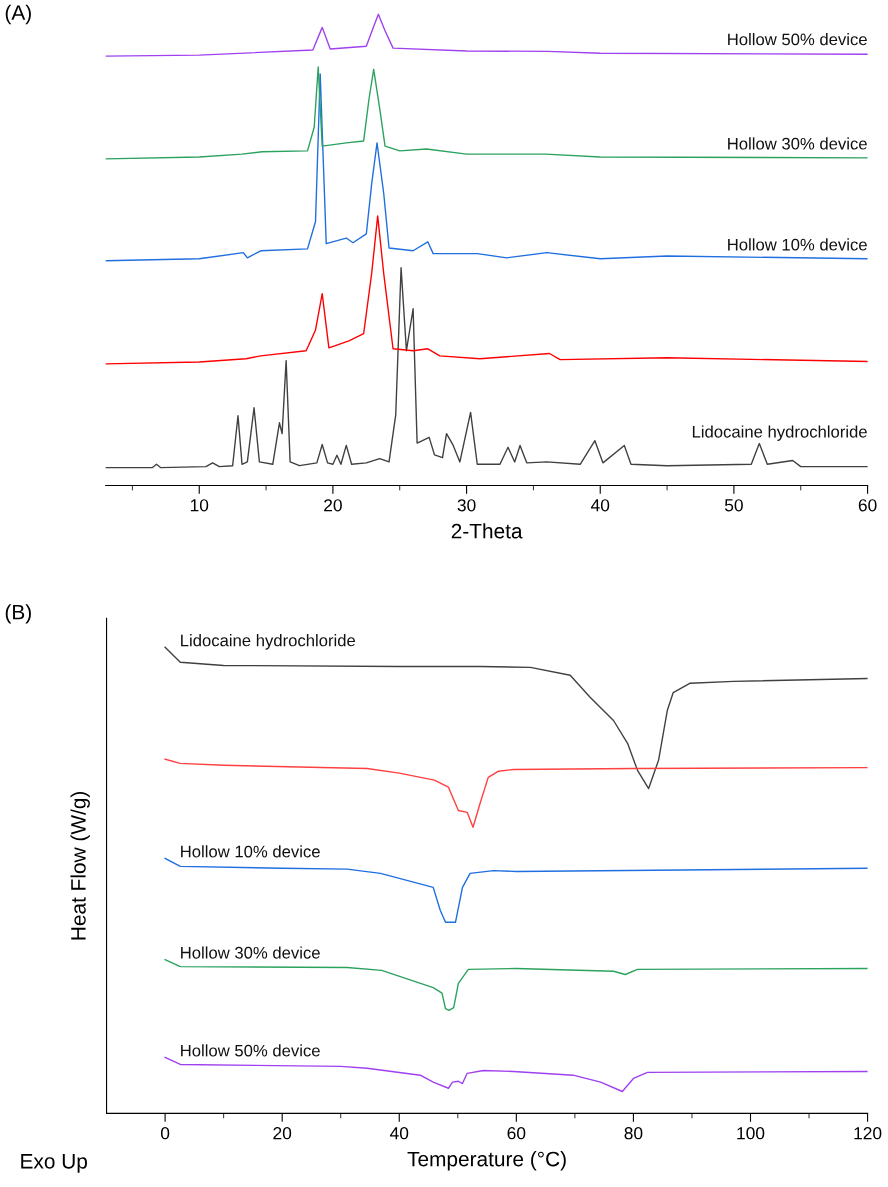 The image size is (888, 1187). What do you see at coordinates (486, 1161) in the screenshot?
I see `x-axis-title: Temperature (°C)` at bounding box center [486, 1161].